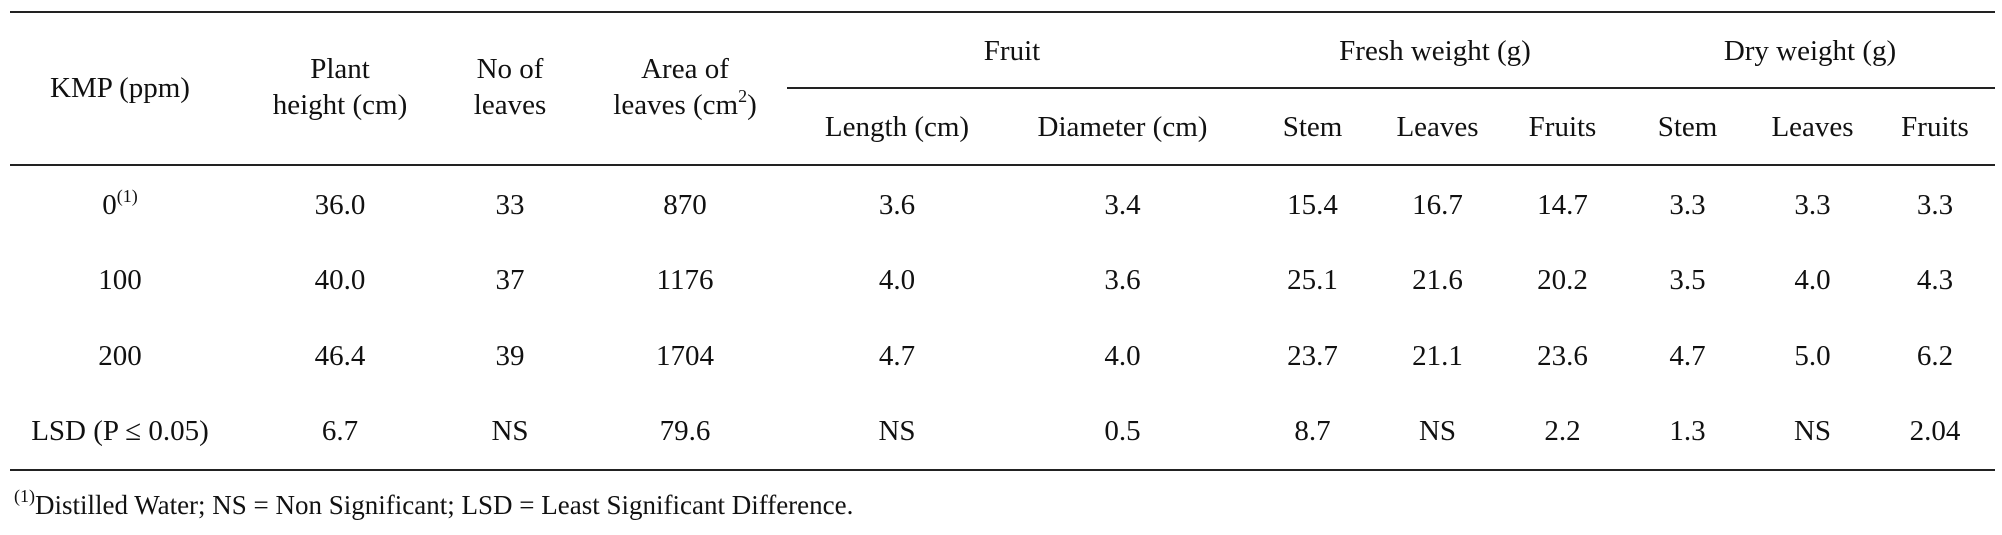  Describe the element at coordinates (510, 87) in the screenshot. I see `header-no-leaves: No of leaves` at that location.